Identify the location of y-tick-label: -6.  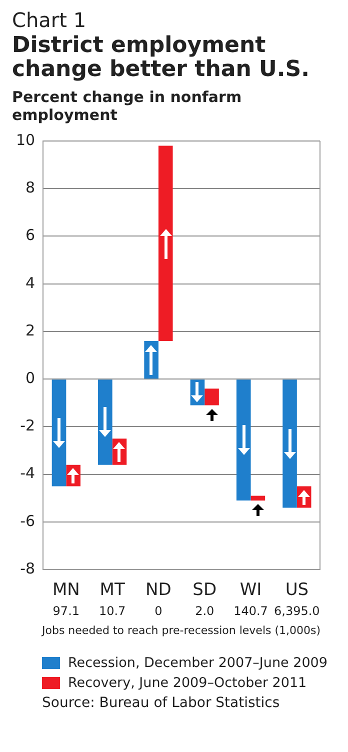
(28, 521).